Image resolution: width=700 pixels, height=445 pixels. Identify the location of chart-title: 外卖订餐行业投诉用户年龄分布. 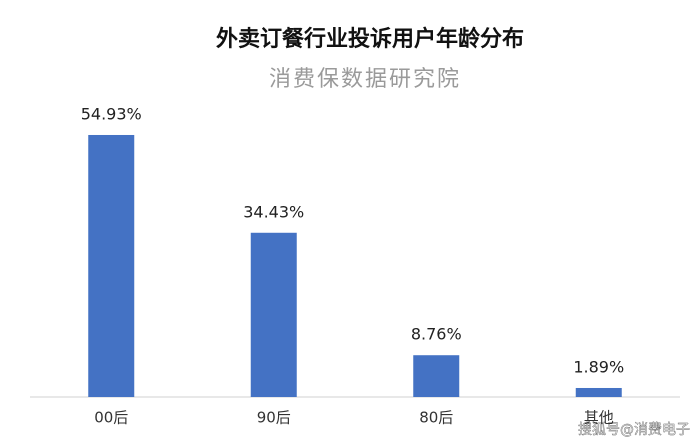
(370, 39).